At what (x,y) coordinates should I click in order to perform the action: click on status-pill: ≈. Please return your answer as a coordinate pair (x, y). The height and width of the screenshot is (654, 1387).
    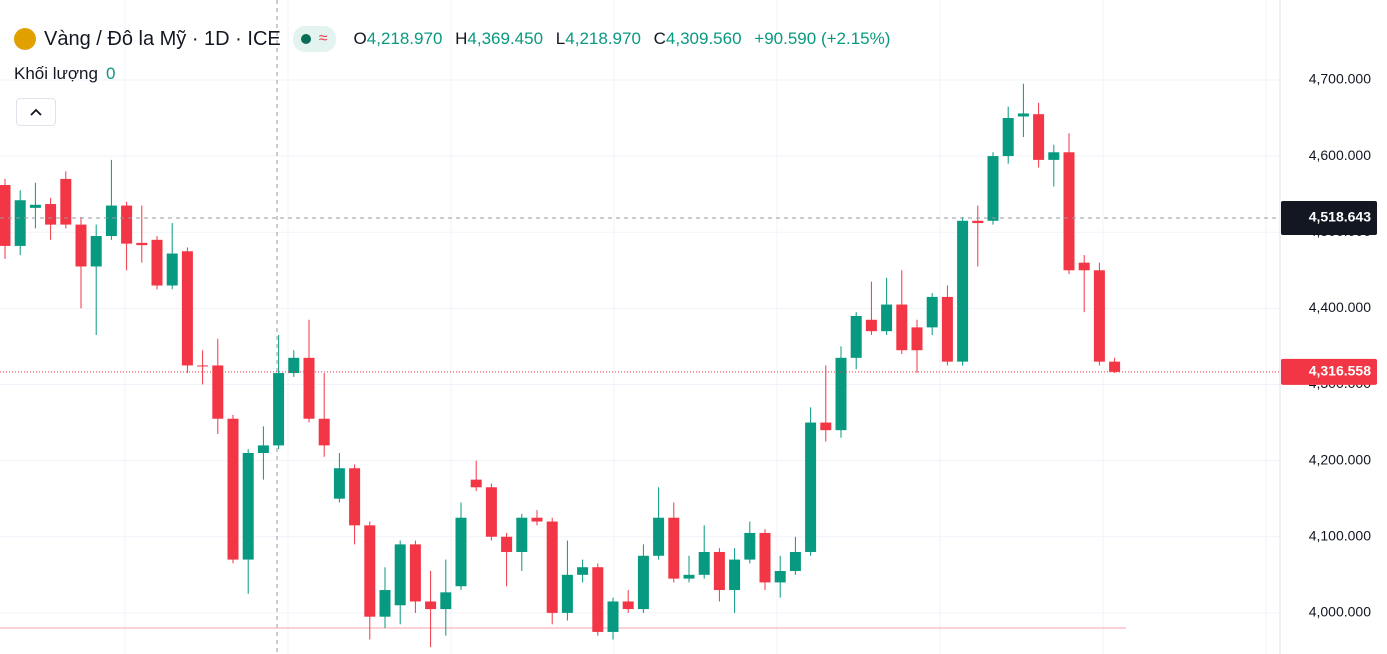
    Looking at the image, I should click on (314, 39).